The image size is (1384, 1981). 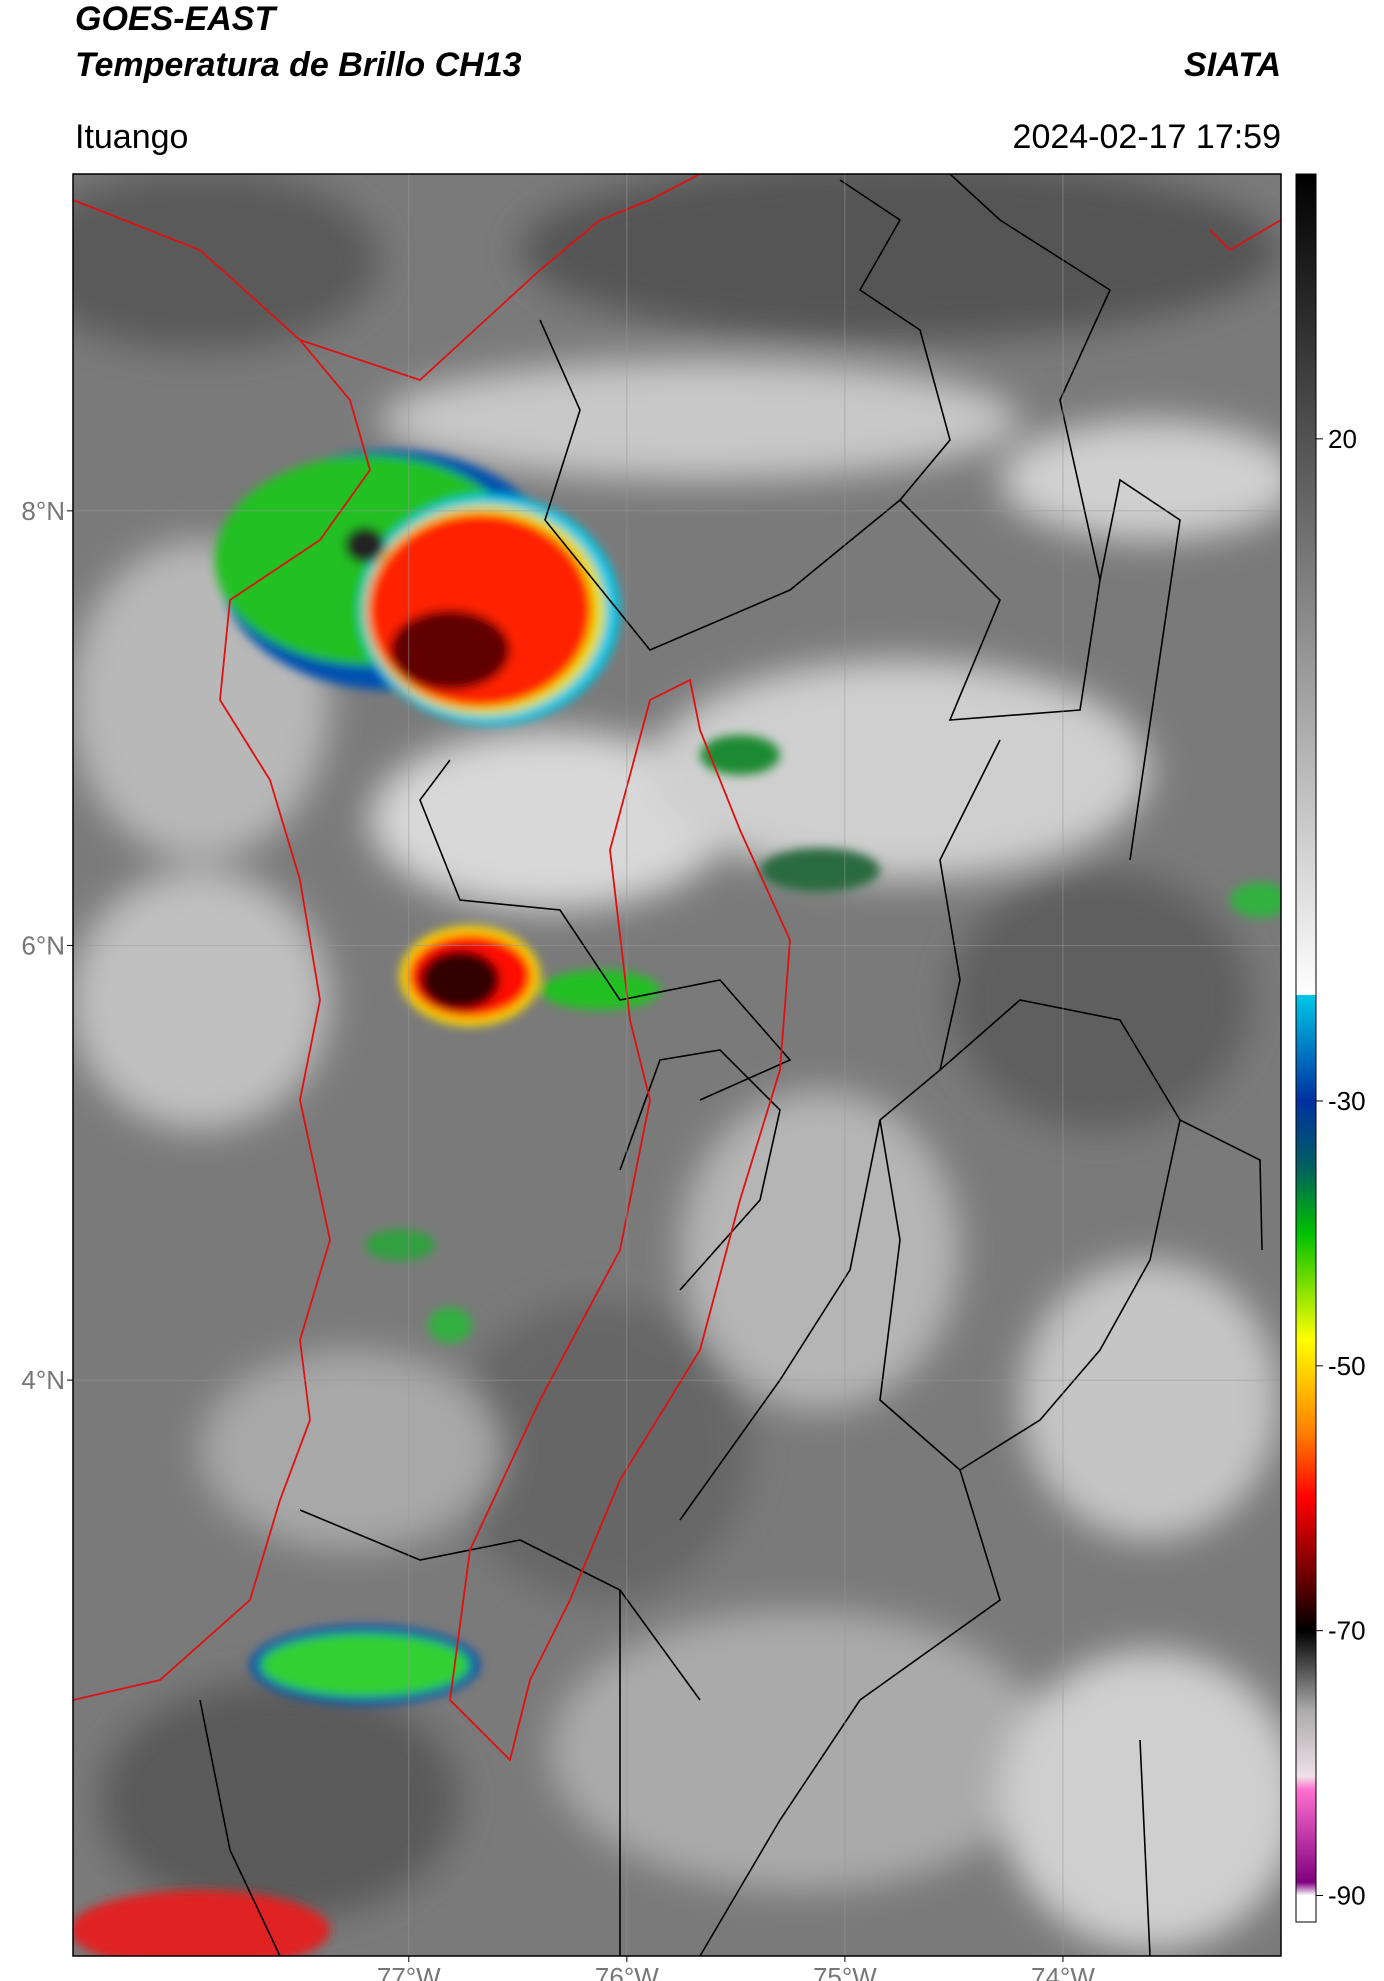 I want to click on colorbar: 20 -30 -50 -70 -90, so click(x=1330, y=1048).